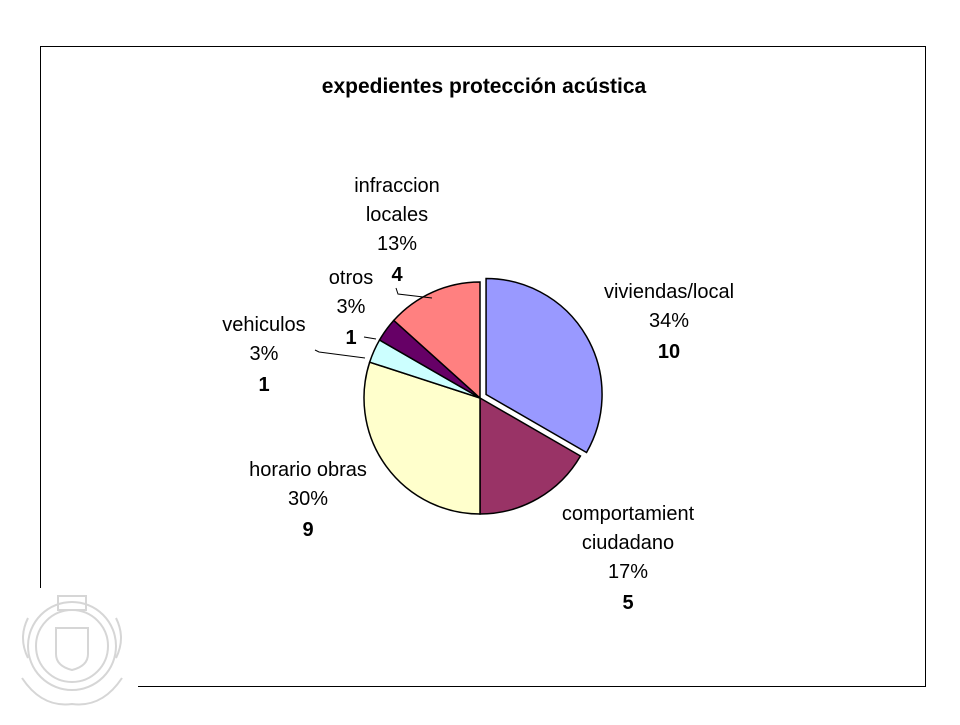 The width and height of the screenshot is (960, 725). Describe the element at coordinates (308, 470) in the screenshot. I see `slice-label-2-line-0: horario obras` at that location.